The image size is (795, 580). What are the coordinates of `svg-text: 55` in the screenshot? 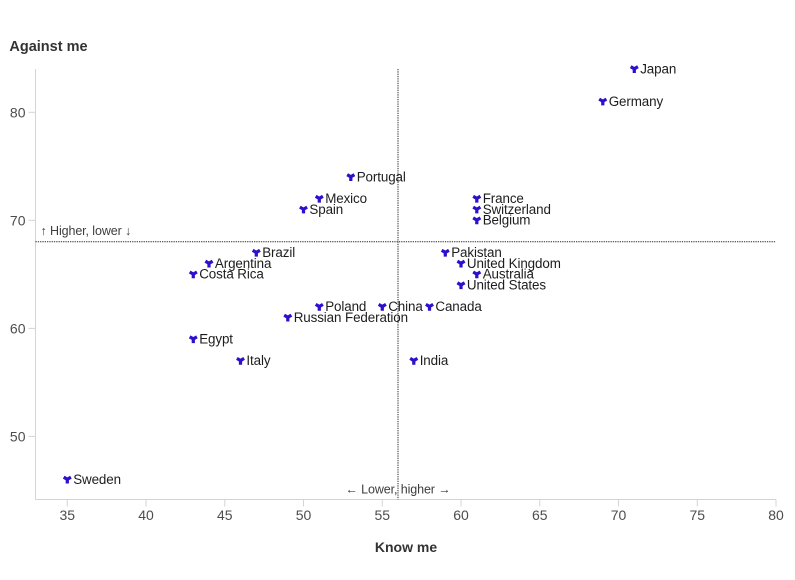 It's located at (383, 515).